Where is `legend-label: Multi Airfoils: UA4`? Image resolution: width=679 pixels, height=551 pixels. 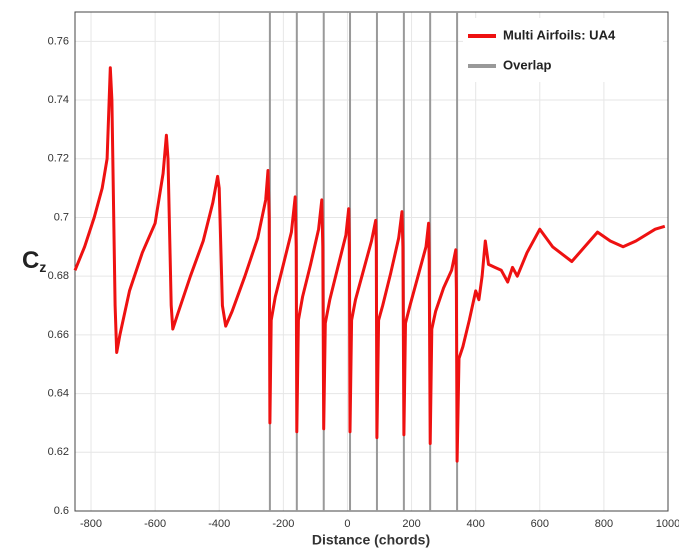
legend-label: Multi Airfoils: UA4 is located at coordinates (559, 34).